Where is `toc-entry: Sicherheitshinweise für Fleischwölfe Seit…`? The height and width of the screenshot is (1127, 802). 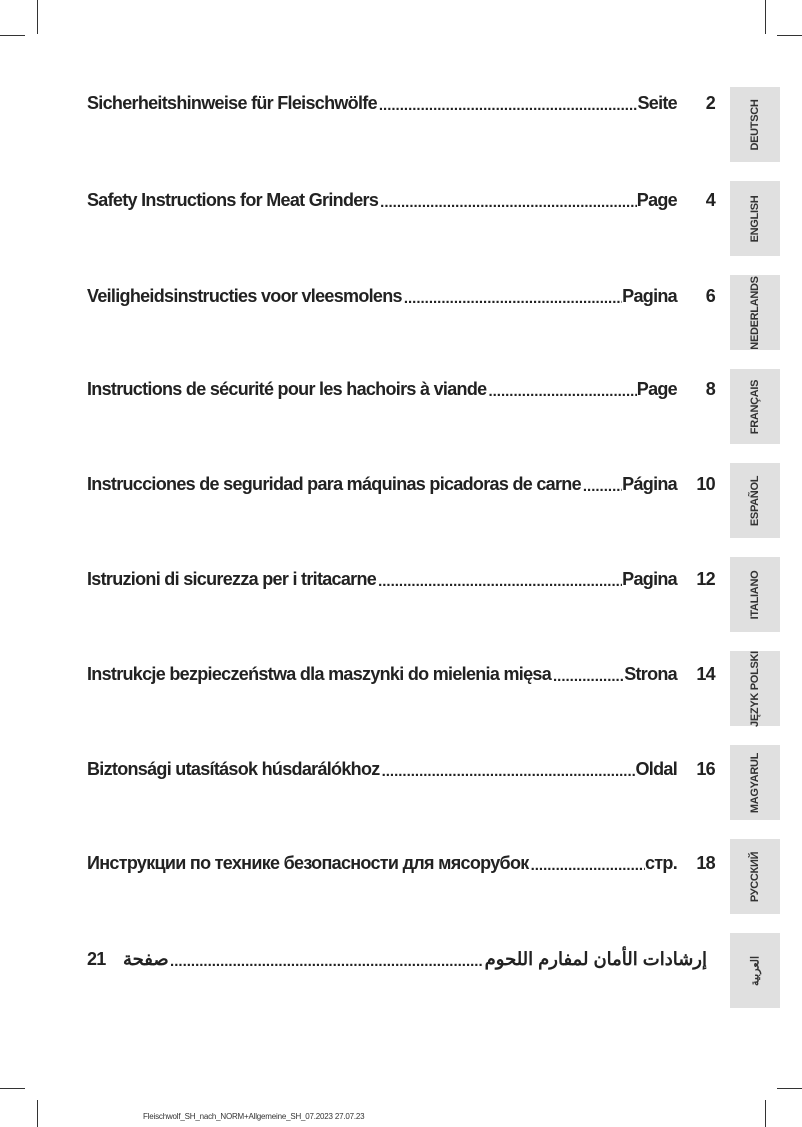
toc-entry: Sicherheitshinweise für Fleischwölfe Seit… is located at coordinates (401, 102).